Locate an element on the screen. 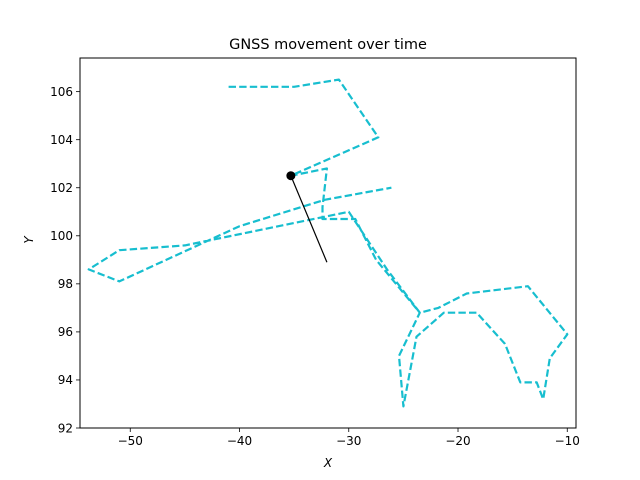 The height and width of the screenshot is (480, 640). y-tick-label: 94 is located at coordinates (65, 380).